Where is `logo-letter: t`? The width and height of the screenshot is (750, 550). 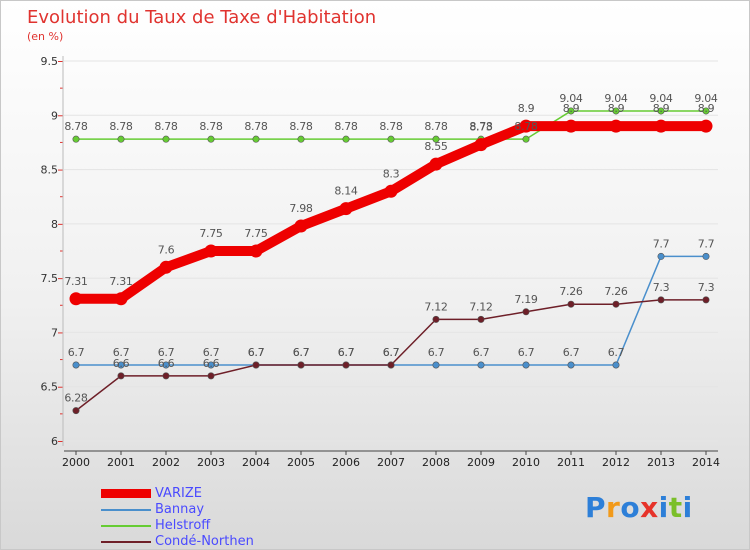
logo-letter: t is located at coordinates (675, 507).